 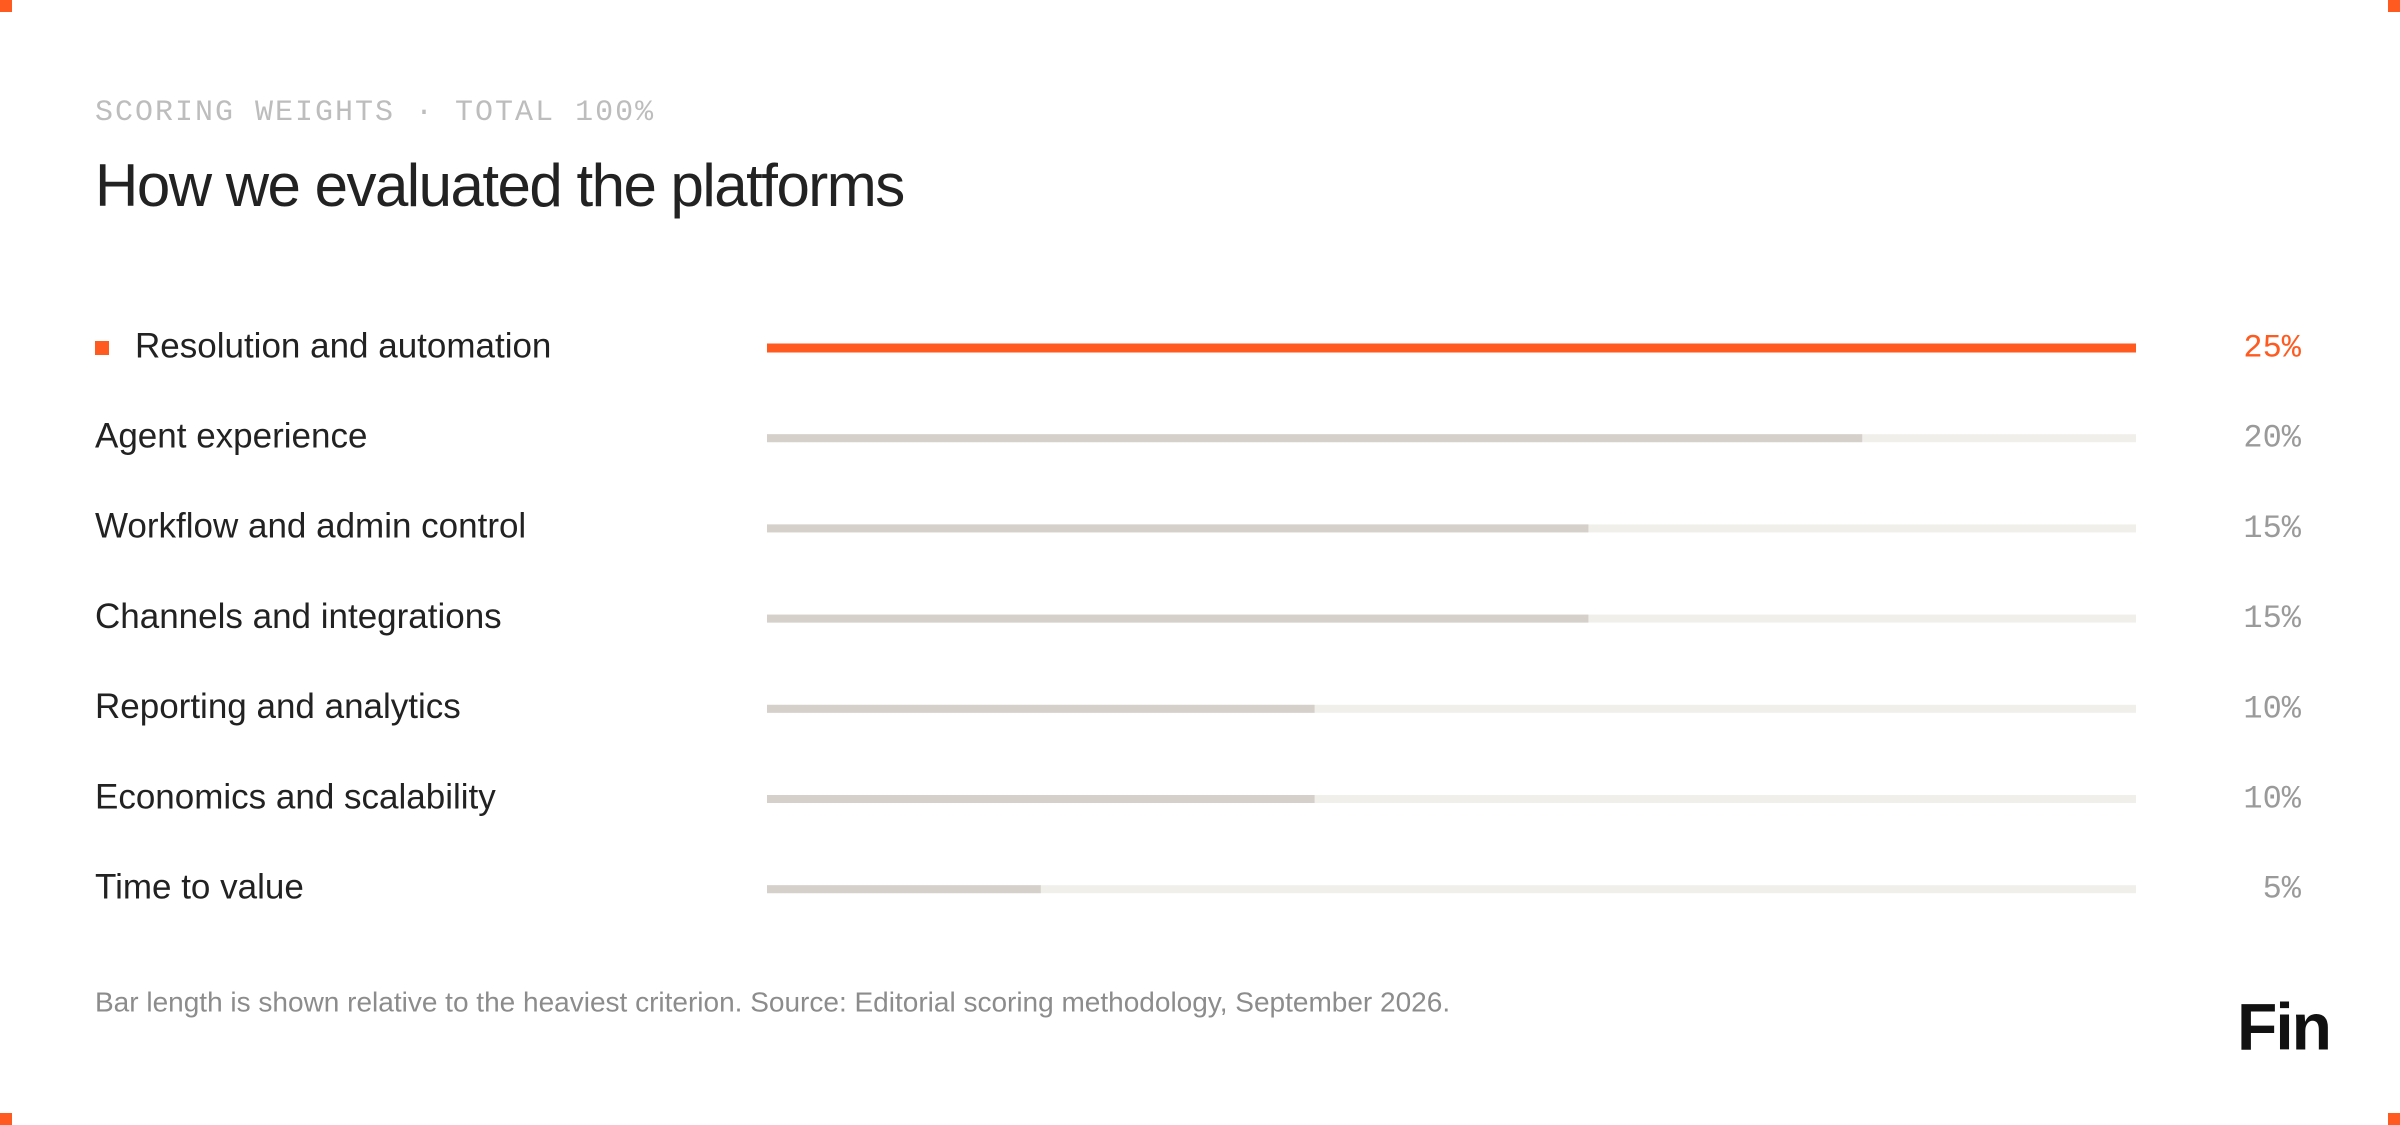 I want to click on value-label: 5%, so click(x=2282, y=889).